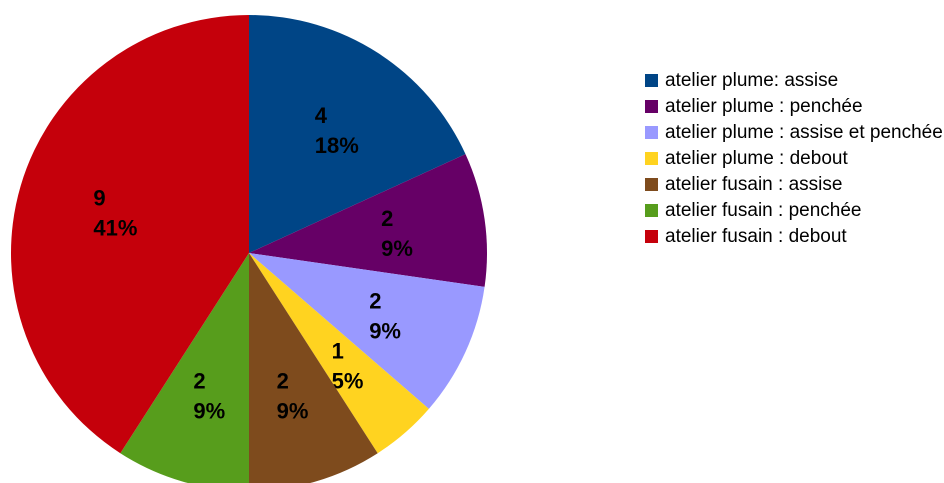 The height and width of the screenshot is (483, 944). What do you see at coordinates (763, 210) in the screenshot?
I see `legend-label: atelier fusain : penchée` at bounding box center [763, 210].